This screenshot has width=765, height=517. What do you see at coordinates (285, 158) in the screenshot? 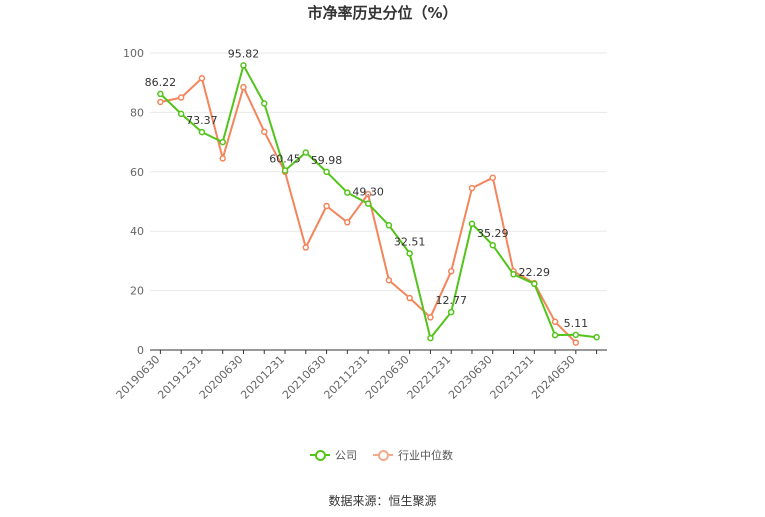
I see `data-label: 60.45` at bounding box center [285, 158].